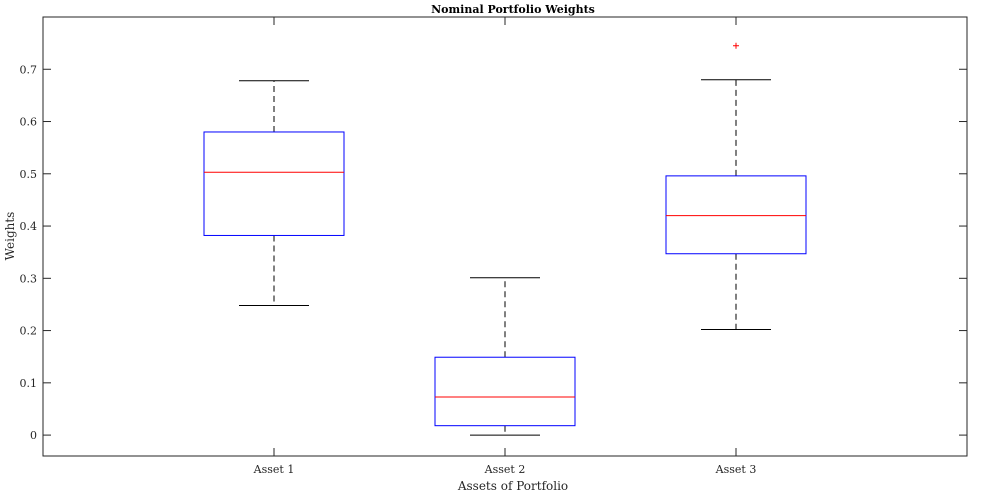 Image resolution: width=982 pixels, height=495 pixels. Describe the element at coordinates (512, 486) in the screenshot. I see `x-axis-label: Assets of Portfolio` at that location.